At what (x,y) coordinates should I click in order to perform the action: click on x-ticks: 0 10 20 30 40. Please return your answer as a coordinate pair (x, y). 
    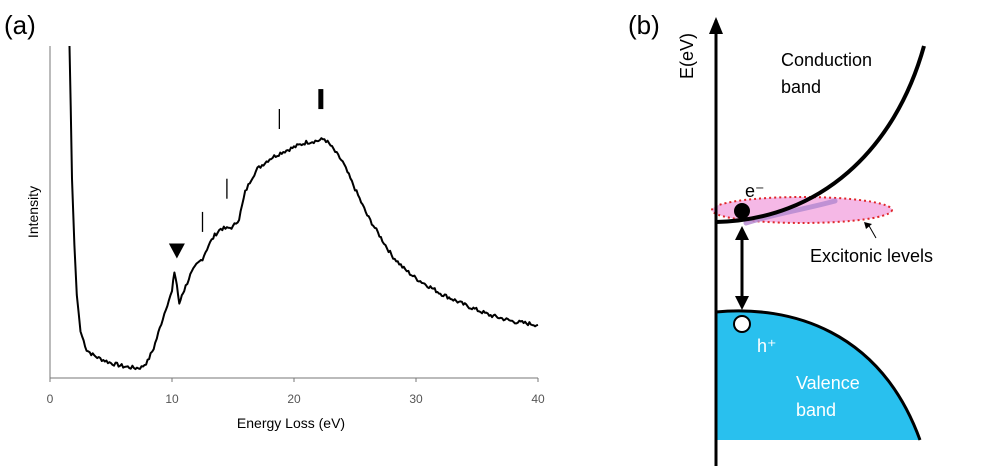
    Looking at the image, I should click on (296, 392).